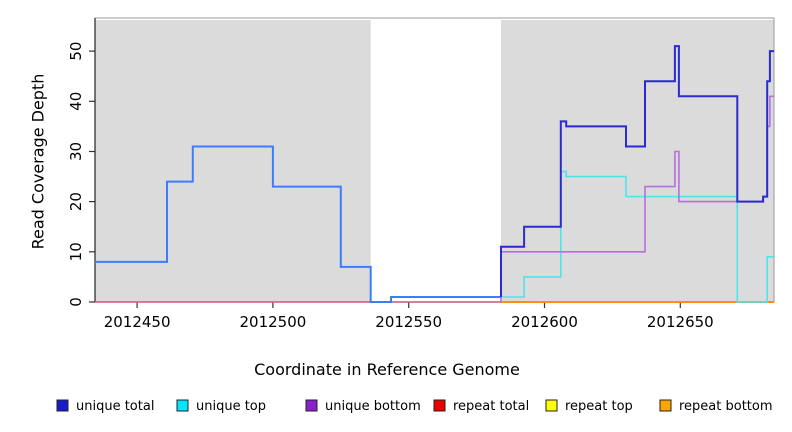 The width and height of the screenshot is (792, 432). What do you see at coordinates (408, 322) in the screenshot?
I see `x-tick-label: 2012550` at bounding box center [408, 322].